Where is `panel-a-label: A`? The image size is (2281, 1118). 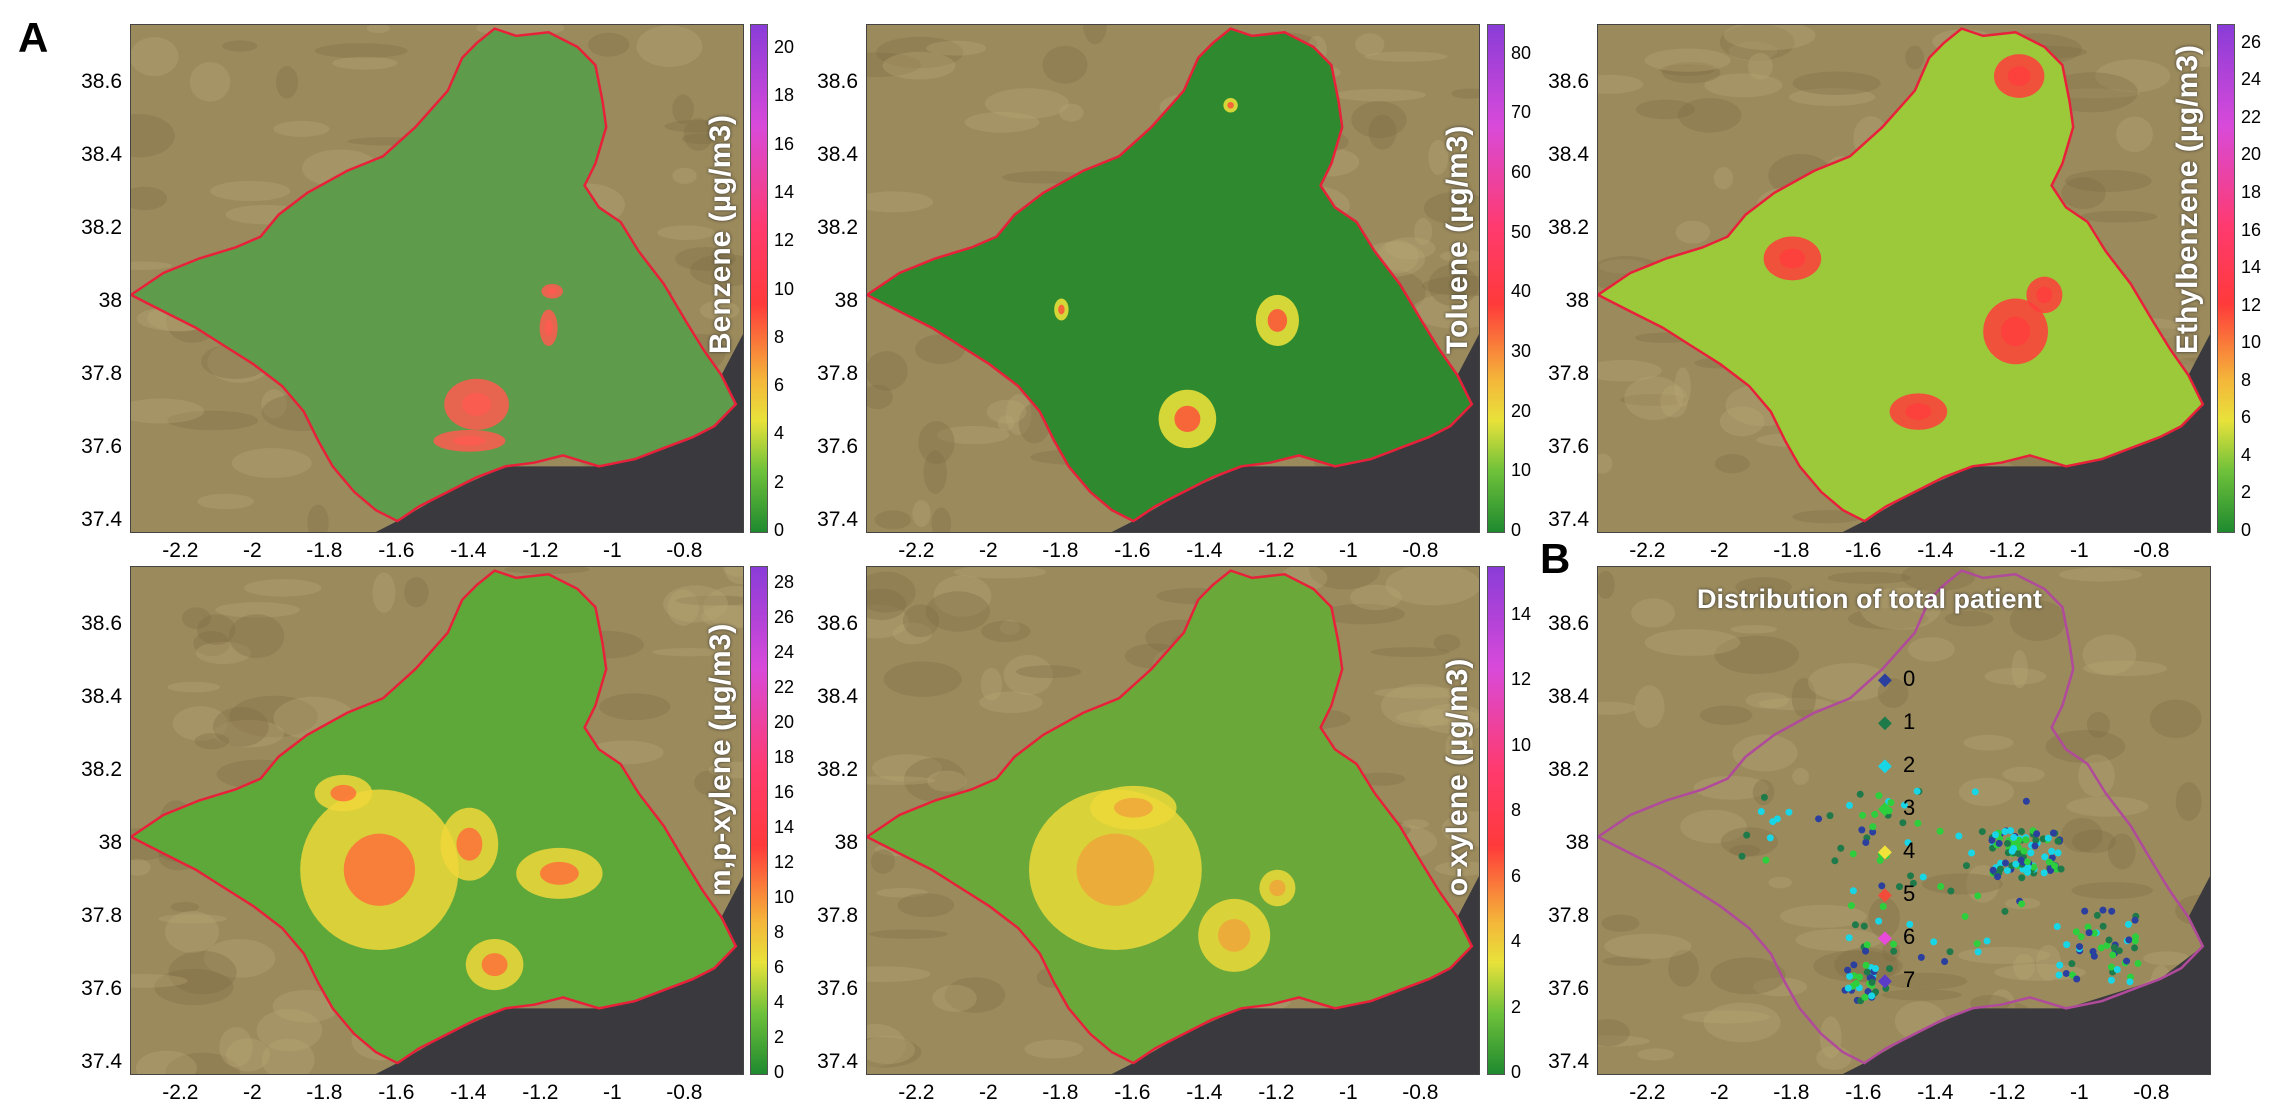
panel-a-label: A is located at coordinates (33, 37).